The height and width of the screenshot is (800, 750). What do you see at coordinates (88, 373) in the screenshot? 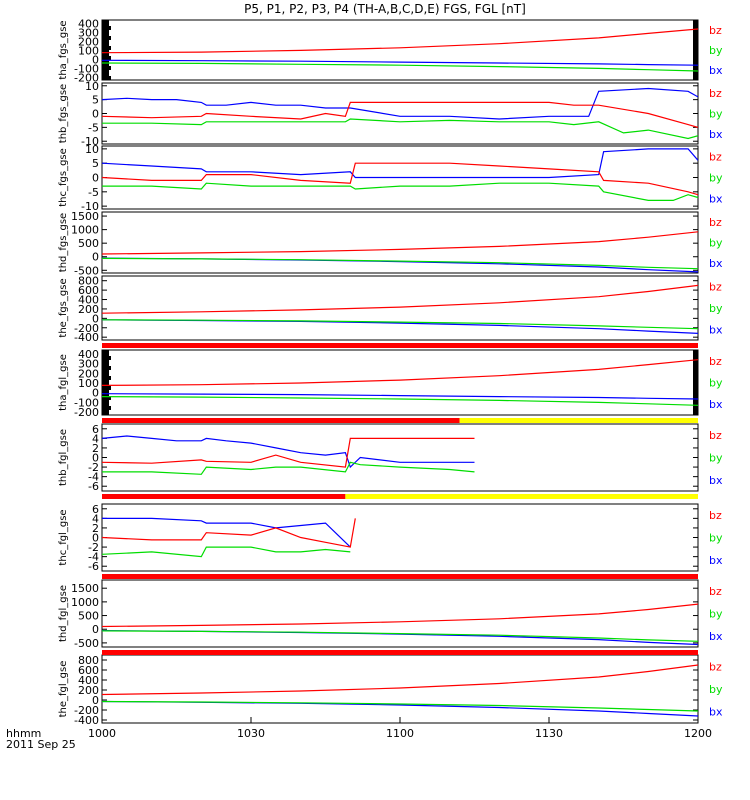
I see `y-tick-label: 200` at bounding box center [88, 373].